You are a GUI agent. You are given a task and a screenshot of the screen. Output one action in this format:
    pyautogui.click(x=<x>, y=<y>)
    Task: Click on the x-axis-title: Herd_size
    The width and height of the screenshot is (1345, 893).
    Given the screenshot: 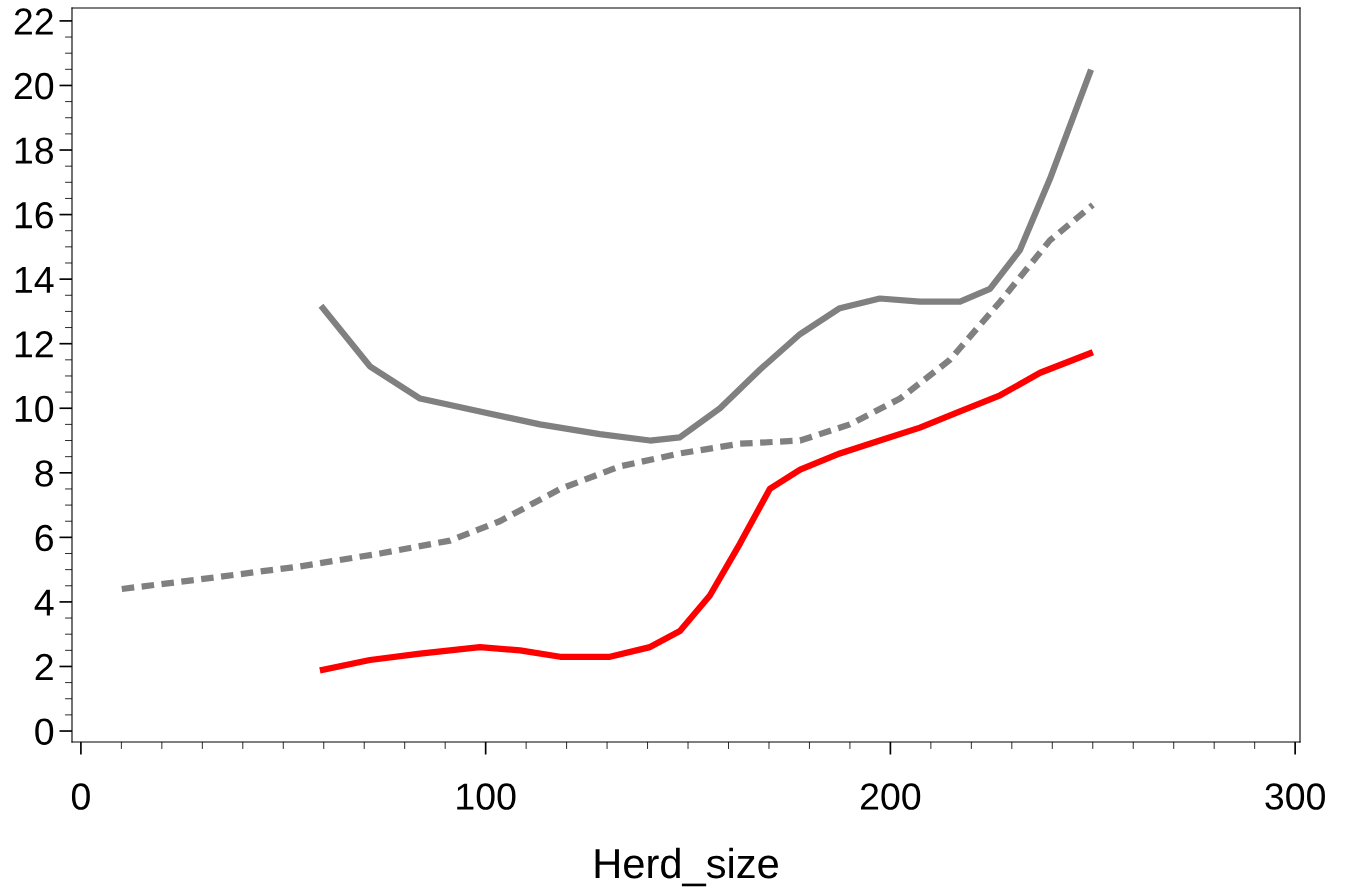 What is the action you would take?
    pyautogui.click(x=686, y=867)
    